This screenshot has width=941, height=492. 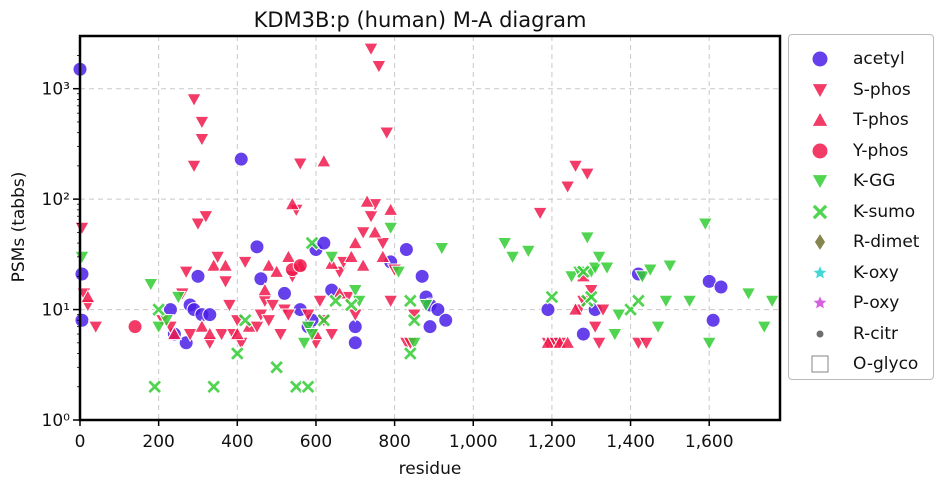 I want to click on legend-label: T-phos, so click(x=881, y=120).